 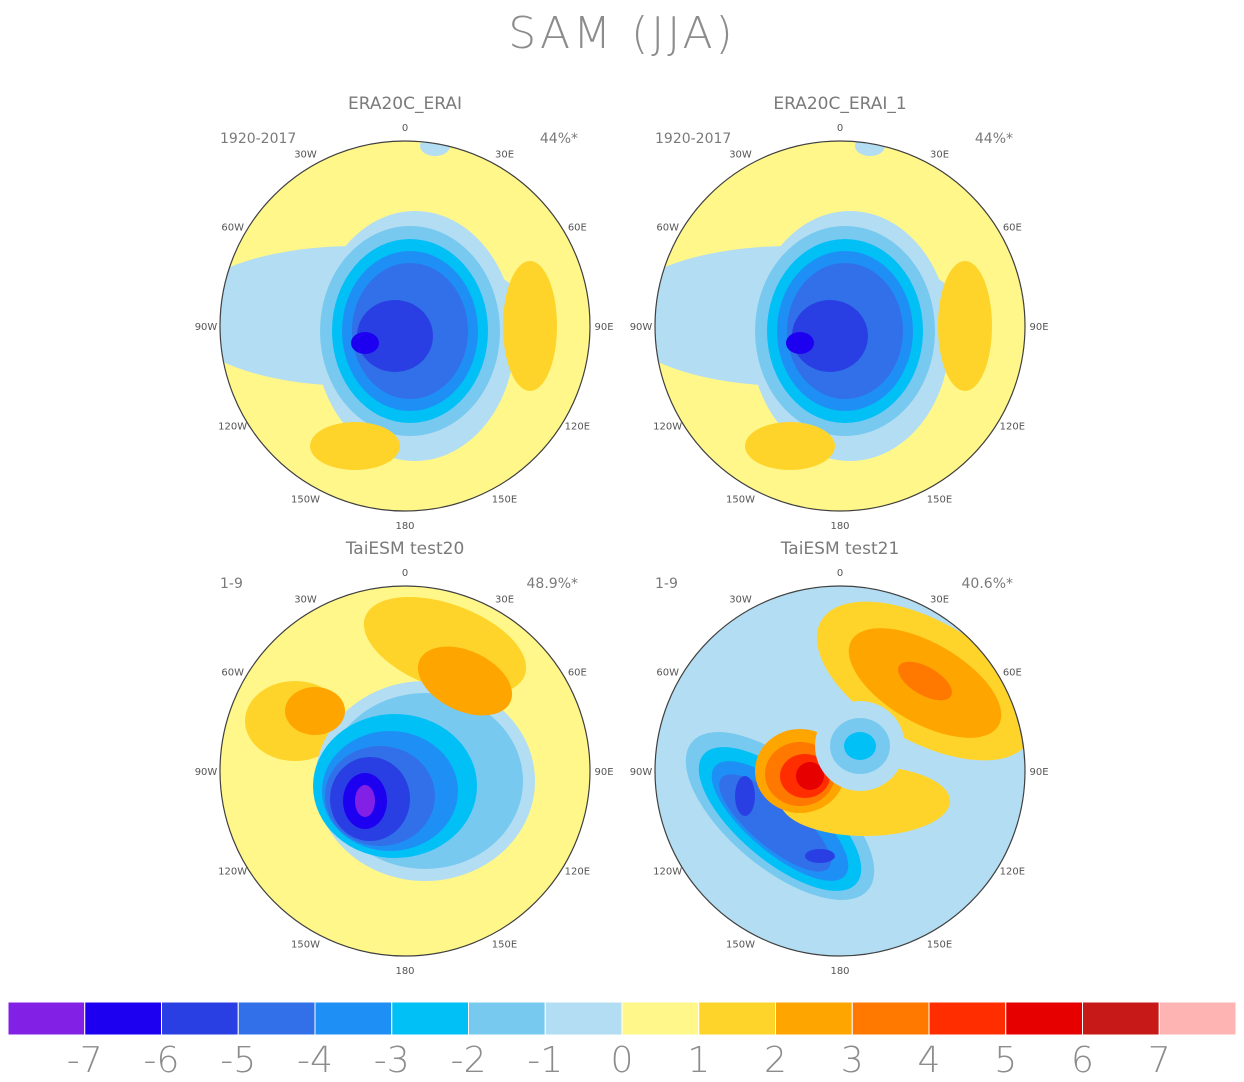 I want to click on panel-title: TaiESM test20, so click(x=405, y=549).